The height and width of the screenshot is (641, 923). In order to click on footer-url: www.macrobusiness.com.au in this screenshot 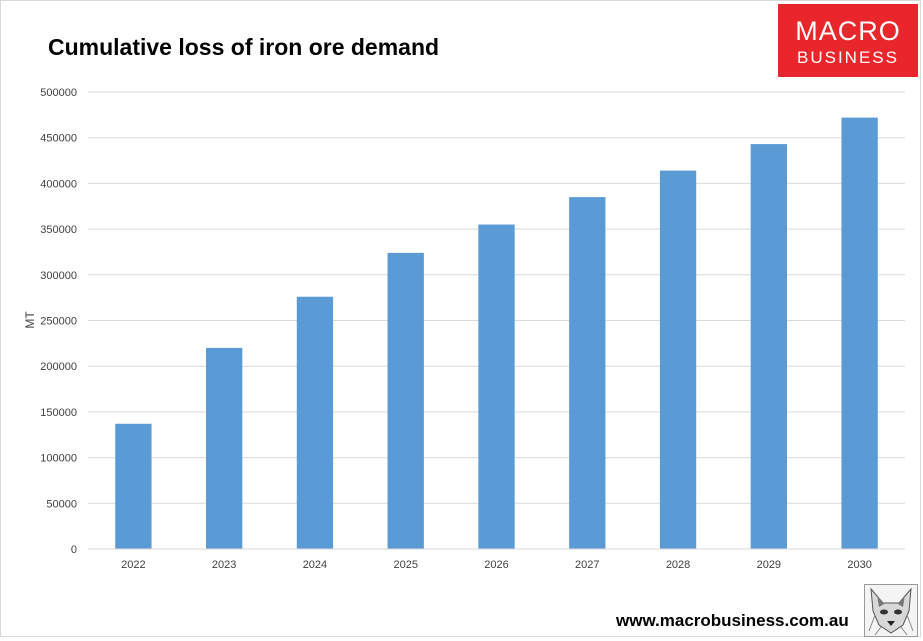, I will do `click(732, 620)`.